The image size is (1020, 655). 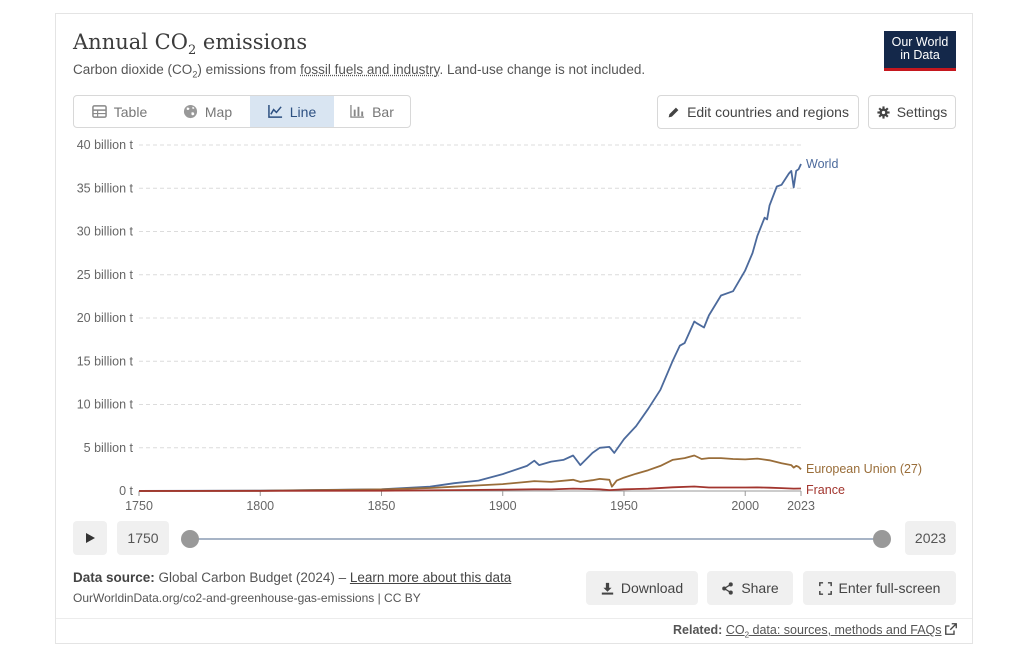 What do you see at coordinates (673, 112) in the screenshot?
I see `pencil-icon` at bounding box center [673, 112].